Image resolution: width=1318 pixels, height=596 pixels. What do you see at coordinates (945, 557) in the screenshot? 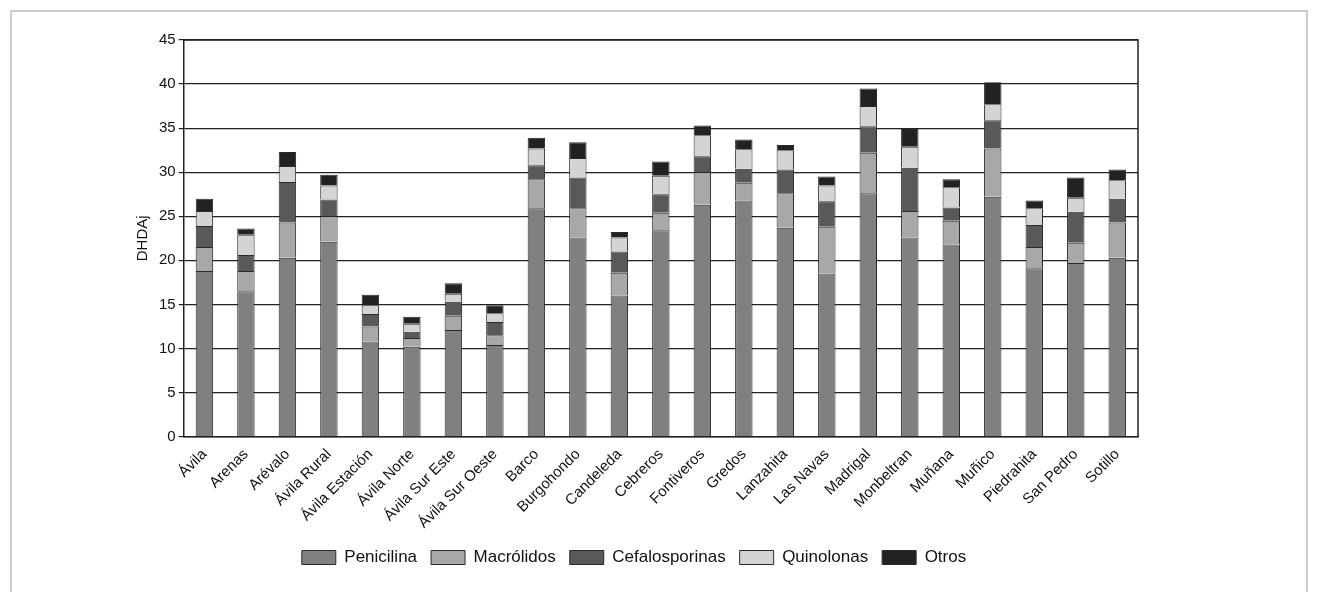
I see `legend-label: Otros` at bounding box center [945, 557].